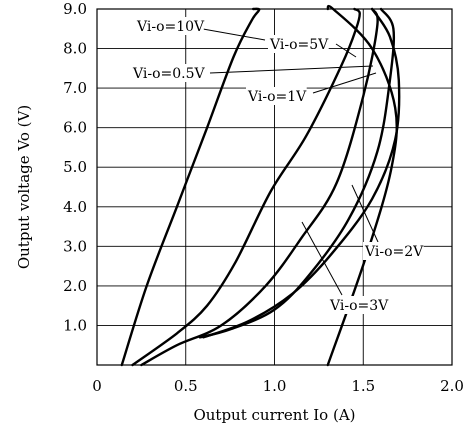 This screenshot has height=431, width=471. What do you see at coordinates (75, 49) in the screenshot?
I see `y-tick-label: 8.0` at bounding box center [75, 49].